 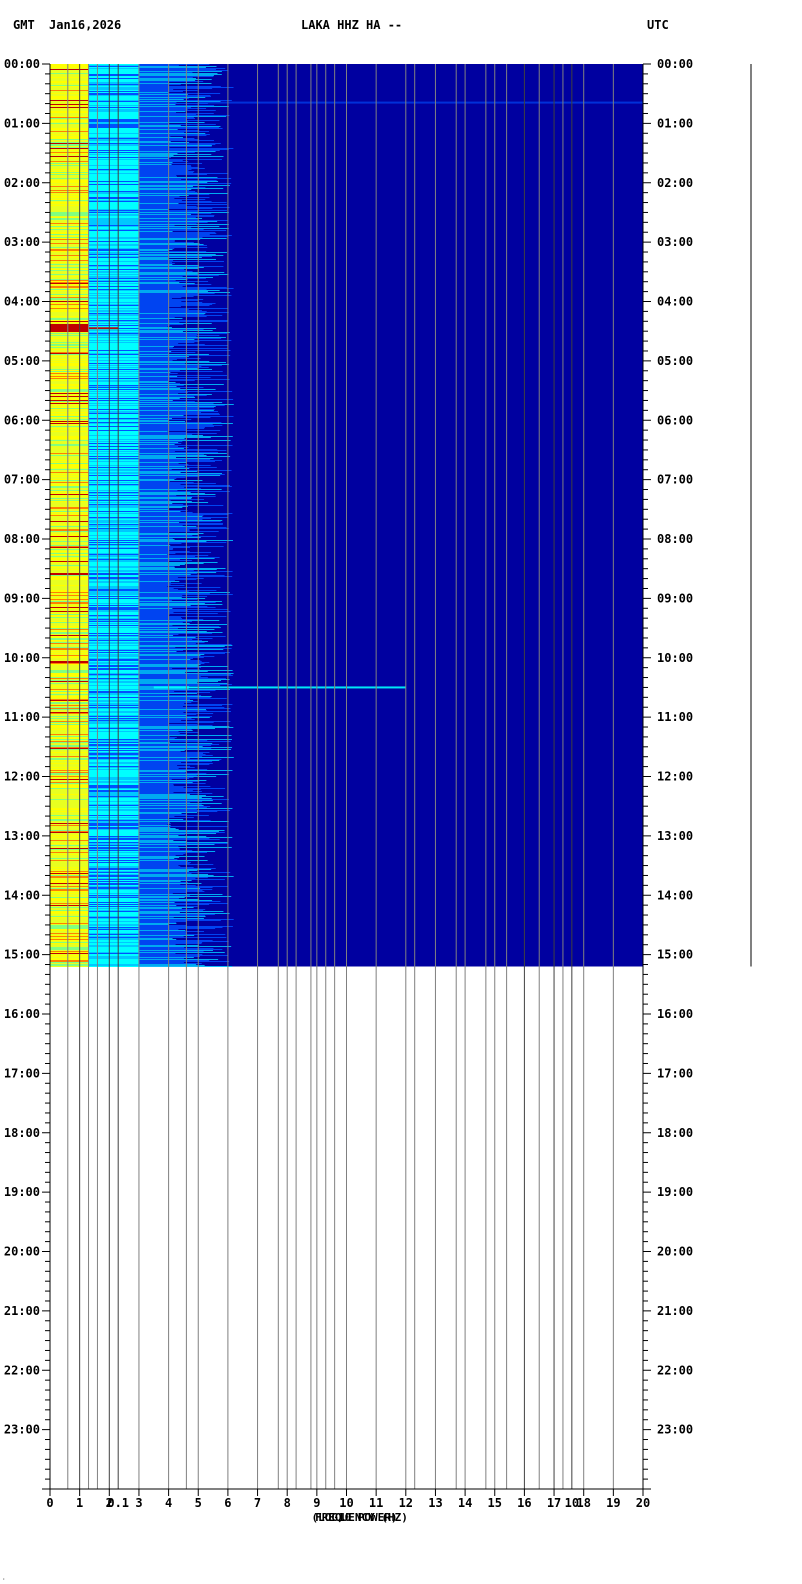 What do you see at coordinates (22, 64) in the screenshot?
I see `y-tick-label-left: 00:00` at bounding box center [22, 64].